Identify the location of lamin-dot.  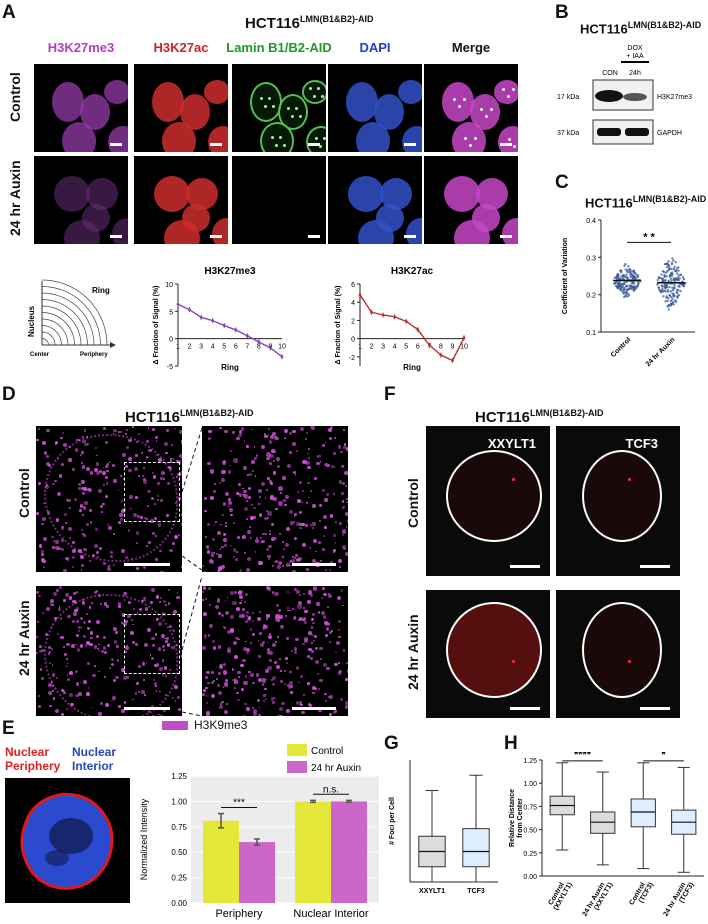
(269, 98).